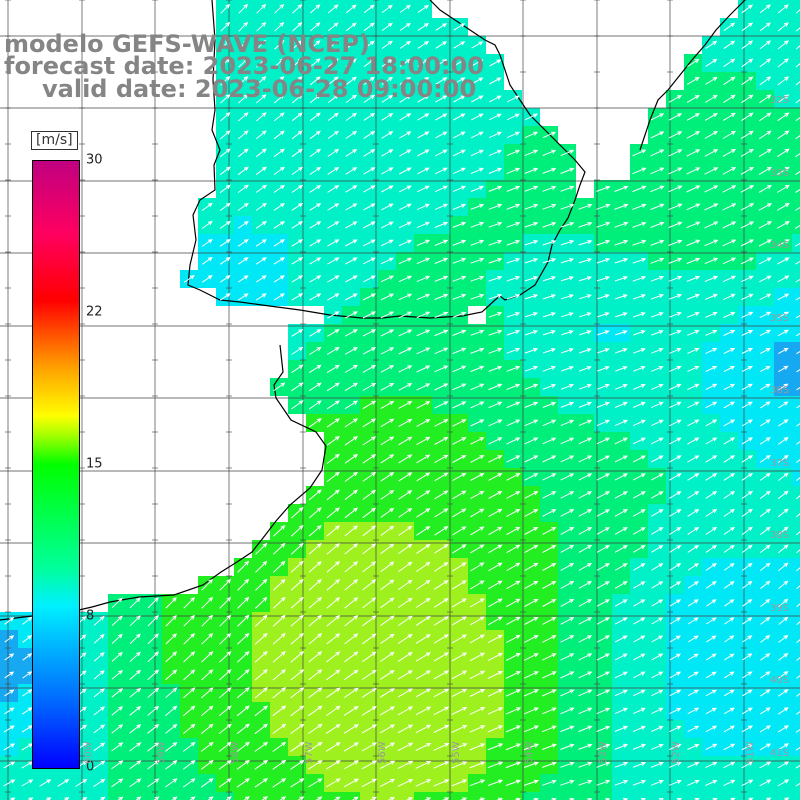 This screenshot has height=800, width=800. Describe the element at coordinates (244, 66) in the screenshot. I see `title-forecast-date: forecast date: 2023-06-27 18:00:00` at that location.